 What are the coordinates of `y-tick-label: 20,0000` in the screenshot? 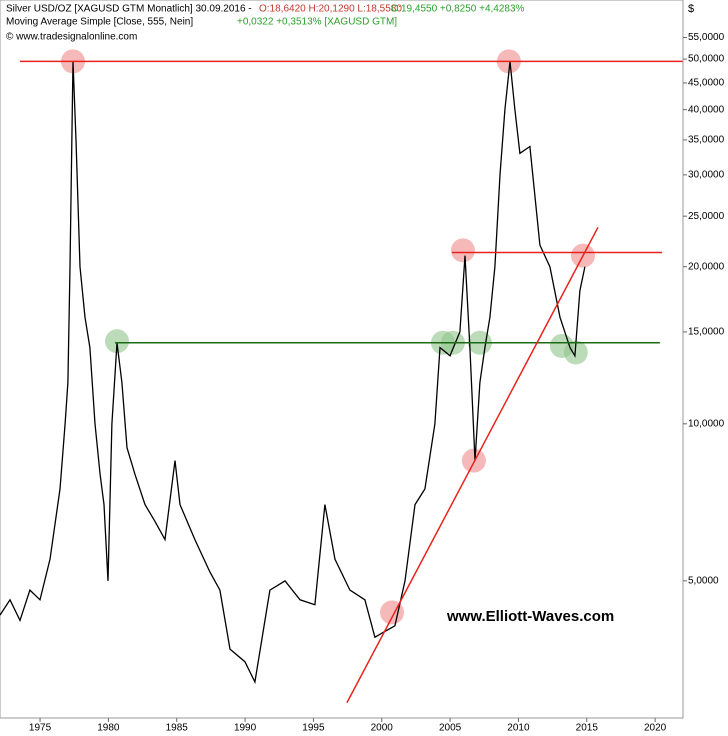 It's located at (706, 266).